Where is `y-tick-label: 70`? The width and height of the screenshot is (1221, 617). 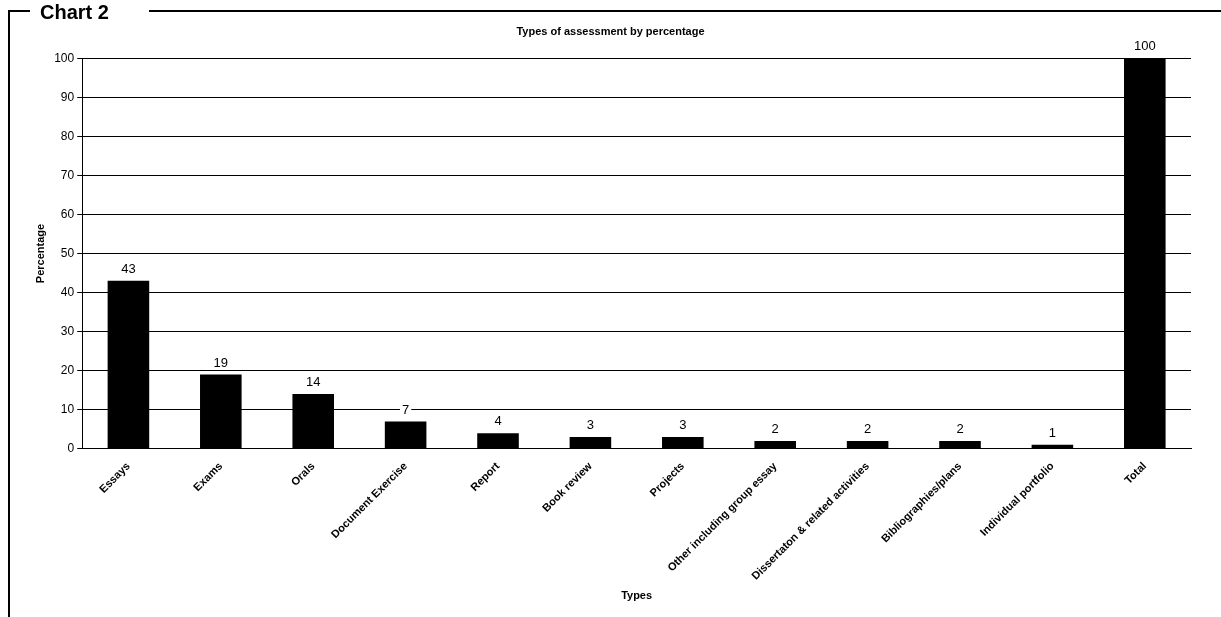
y-tick-label: 70 is located at coordinates (67, 174).